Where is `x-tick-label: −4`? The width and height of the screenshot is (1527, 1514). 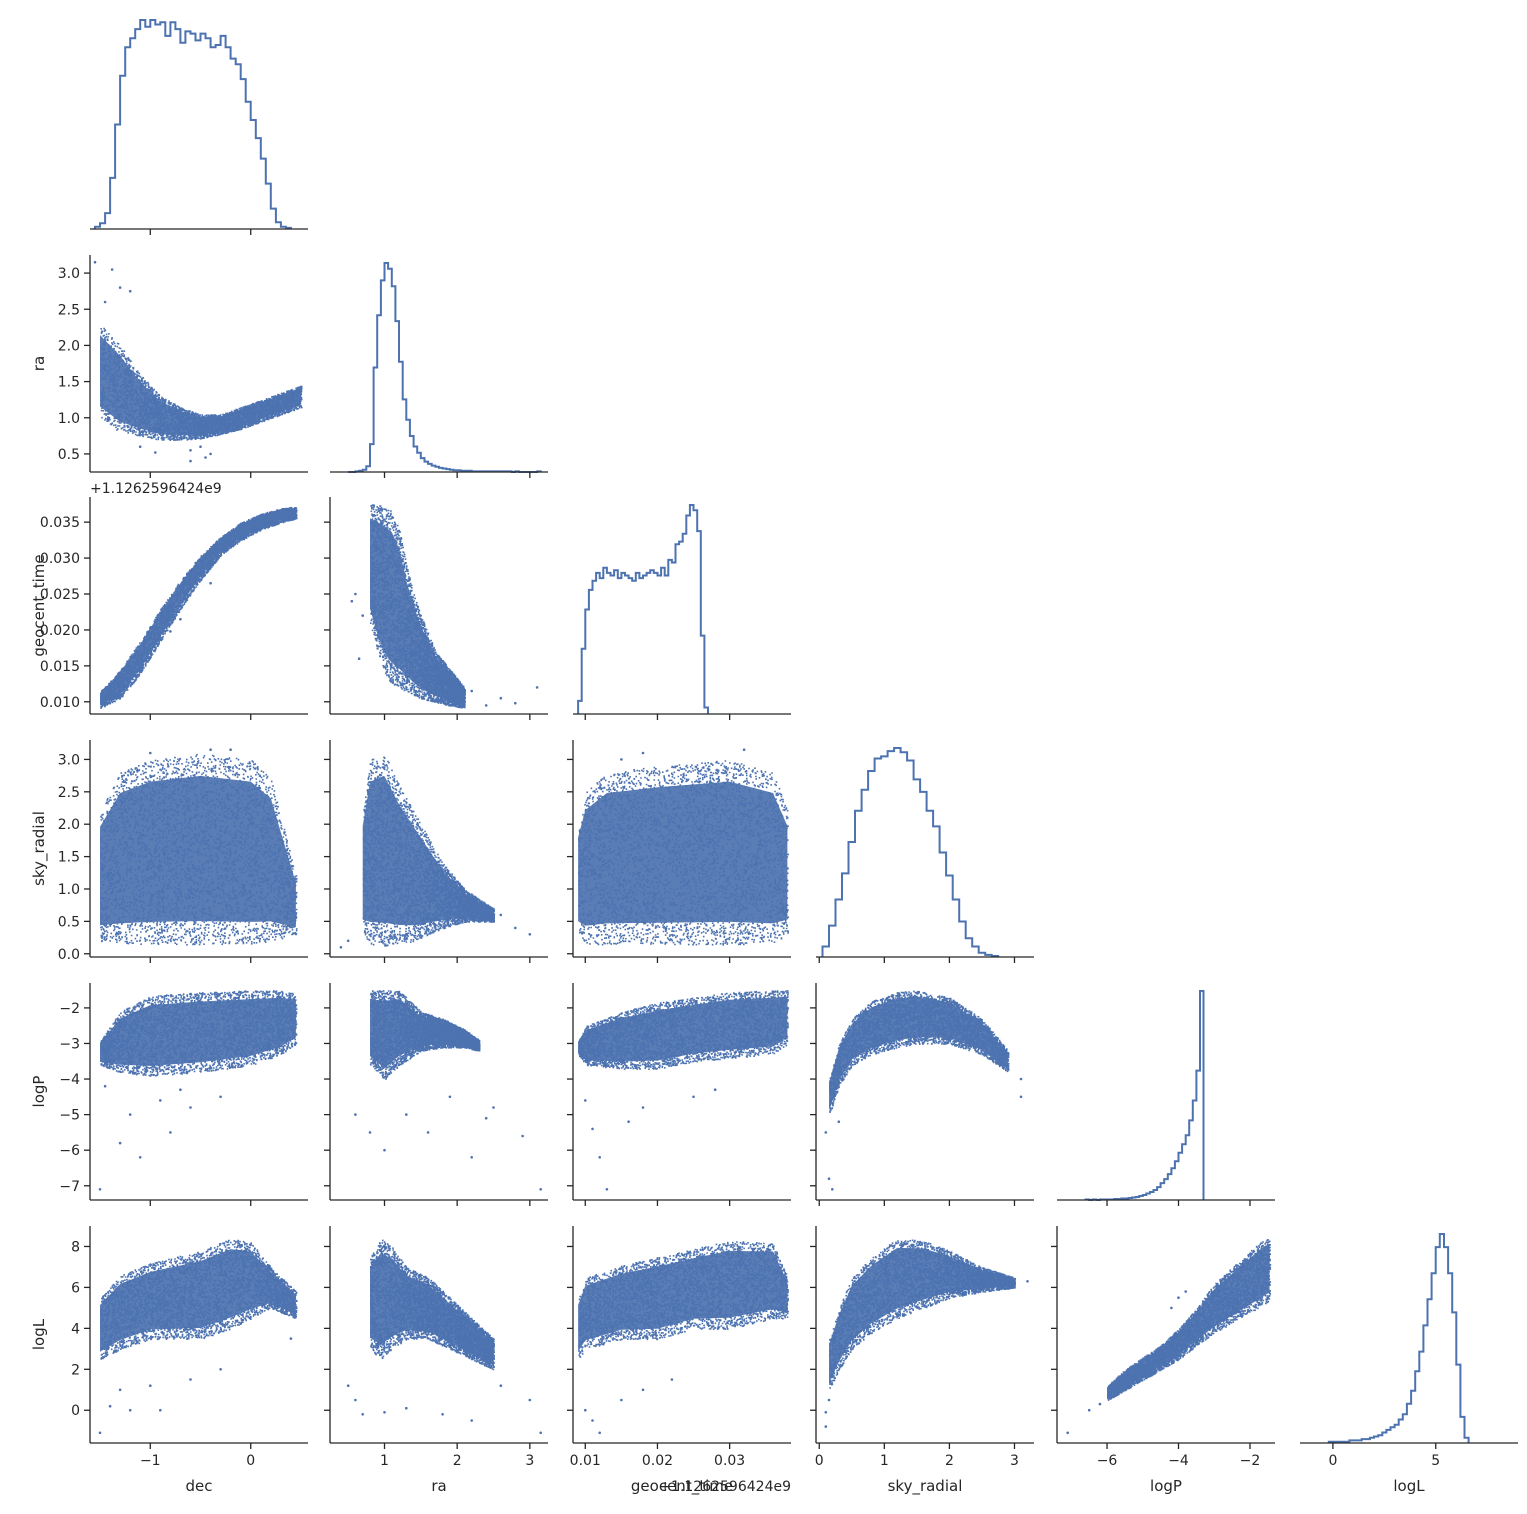 x-tick-label: −4 is located at coordinates (1178, 1461).